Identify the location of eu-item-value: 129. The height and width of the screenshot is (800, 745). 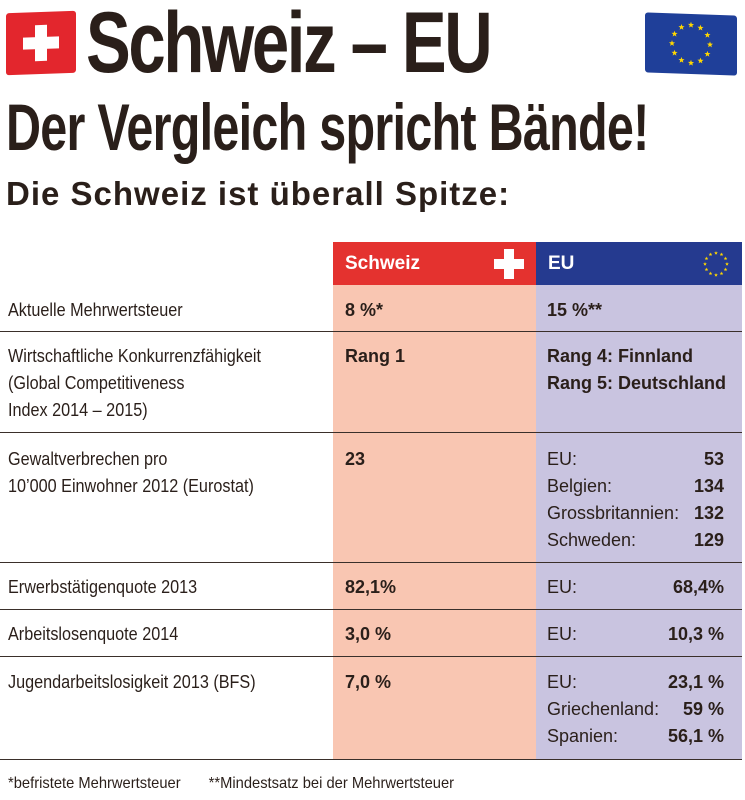
(708, 540).